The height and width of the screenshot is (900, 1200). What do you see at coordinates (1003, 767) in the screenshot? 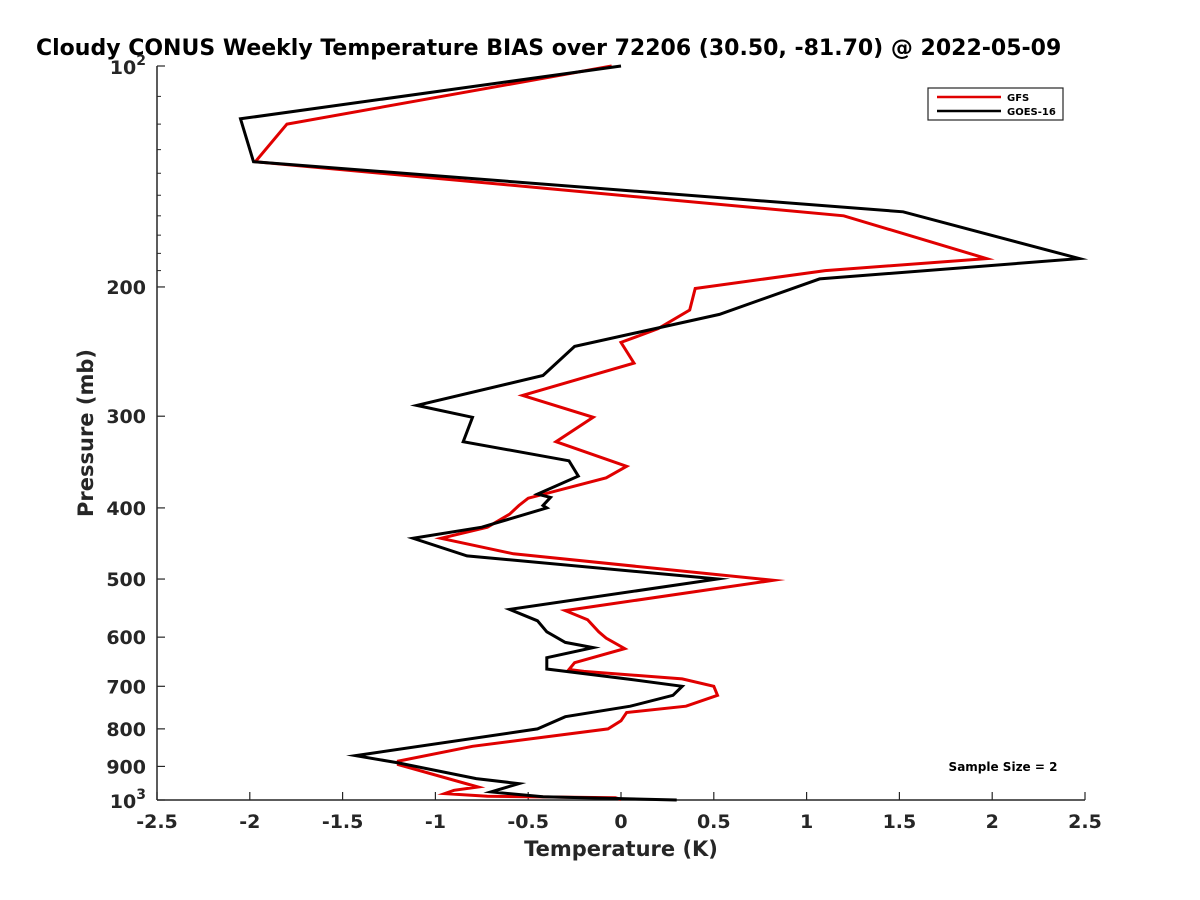
I see `sample-size-annotation: Sample Size = 2` at bounding box center [1003, 767].